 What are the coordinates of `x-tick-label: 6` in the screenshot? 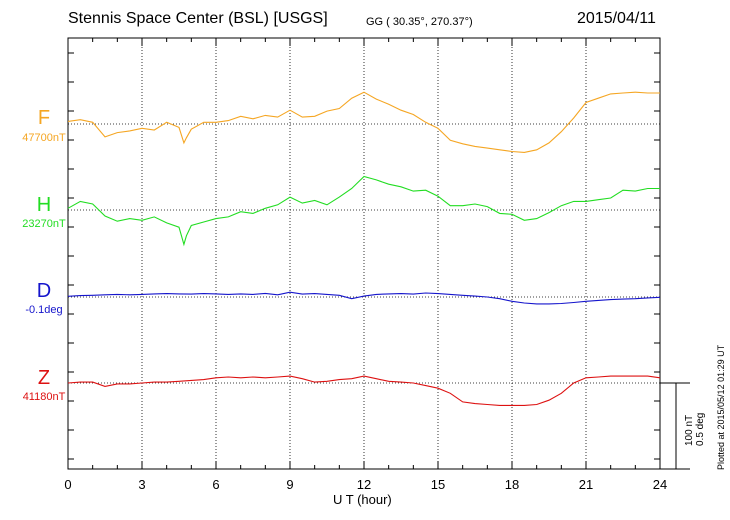 It's located at (216, 484).